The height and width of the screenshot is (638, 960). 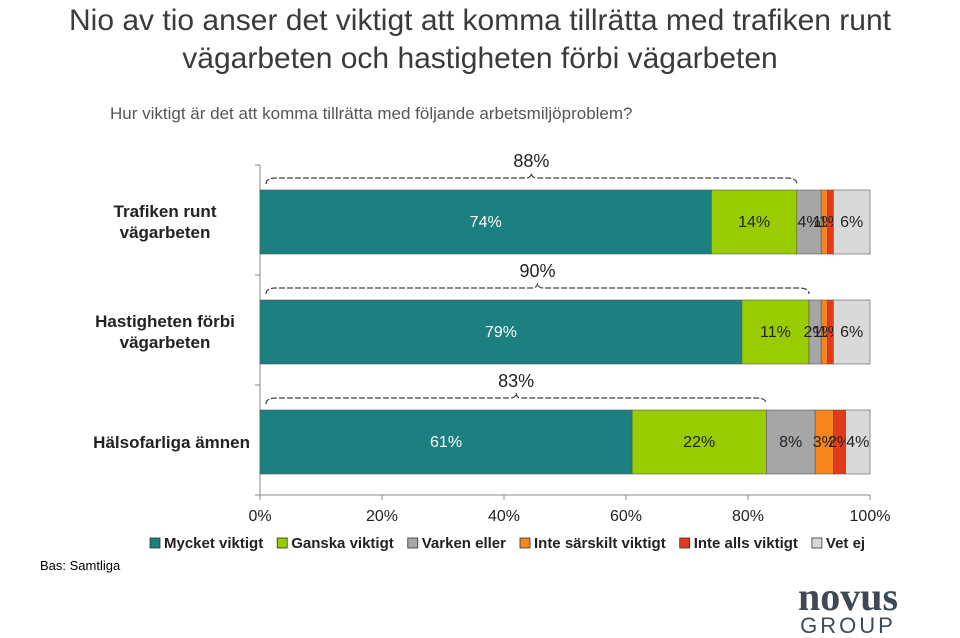 I want to click on x-tick-label: 0%, so click(x=259, y=516).